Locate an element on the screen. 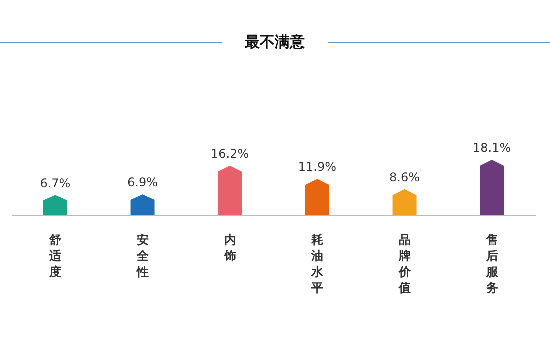 This screenshot has width=550, height=347. x-tick-label: 内饰 is located at coordinates (229, 248).